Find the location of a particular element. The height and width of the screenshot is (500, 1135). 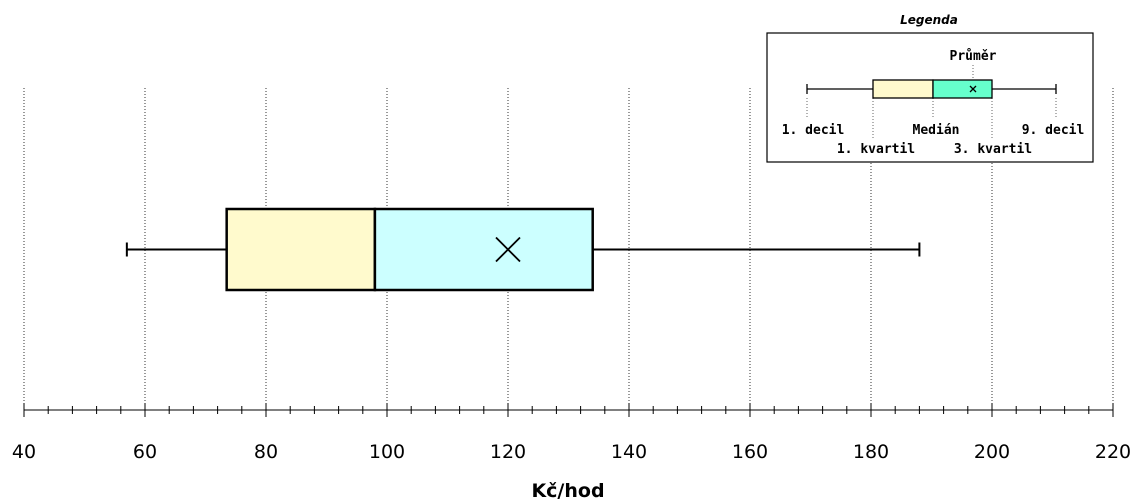

legend-label-median: Medián is located at coordinates (936, 130).